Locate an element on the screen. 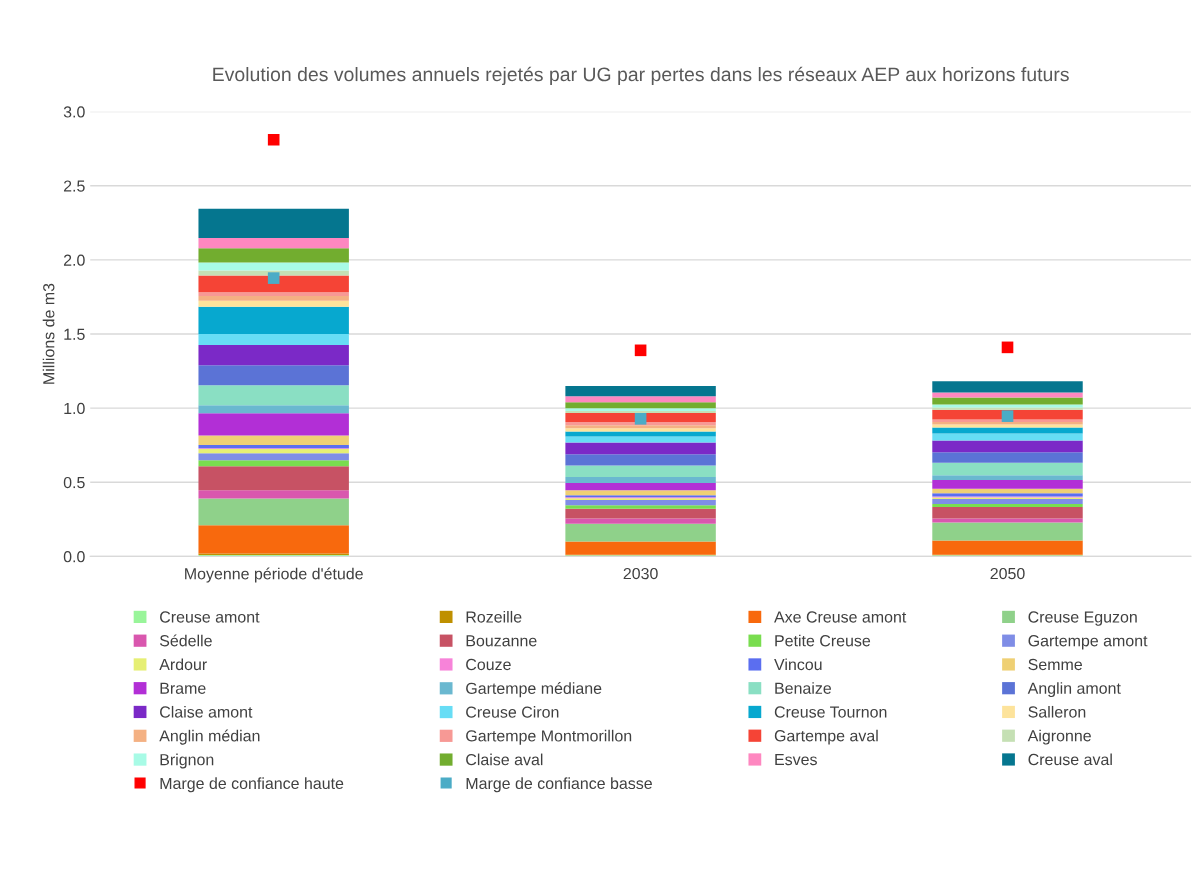  legend-label: Couze is located at coordinates (488, 664).